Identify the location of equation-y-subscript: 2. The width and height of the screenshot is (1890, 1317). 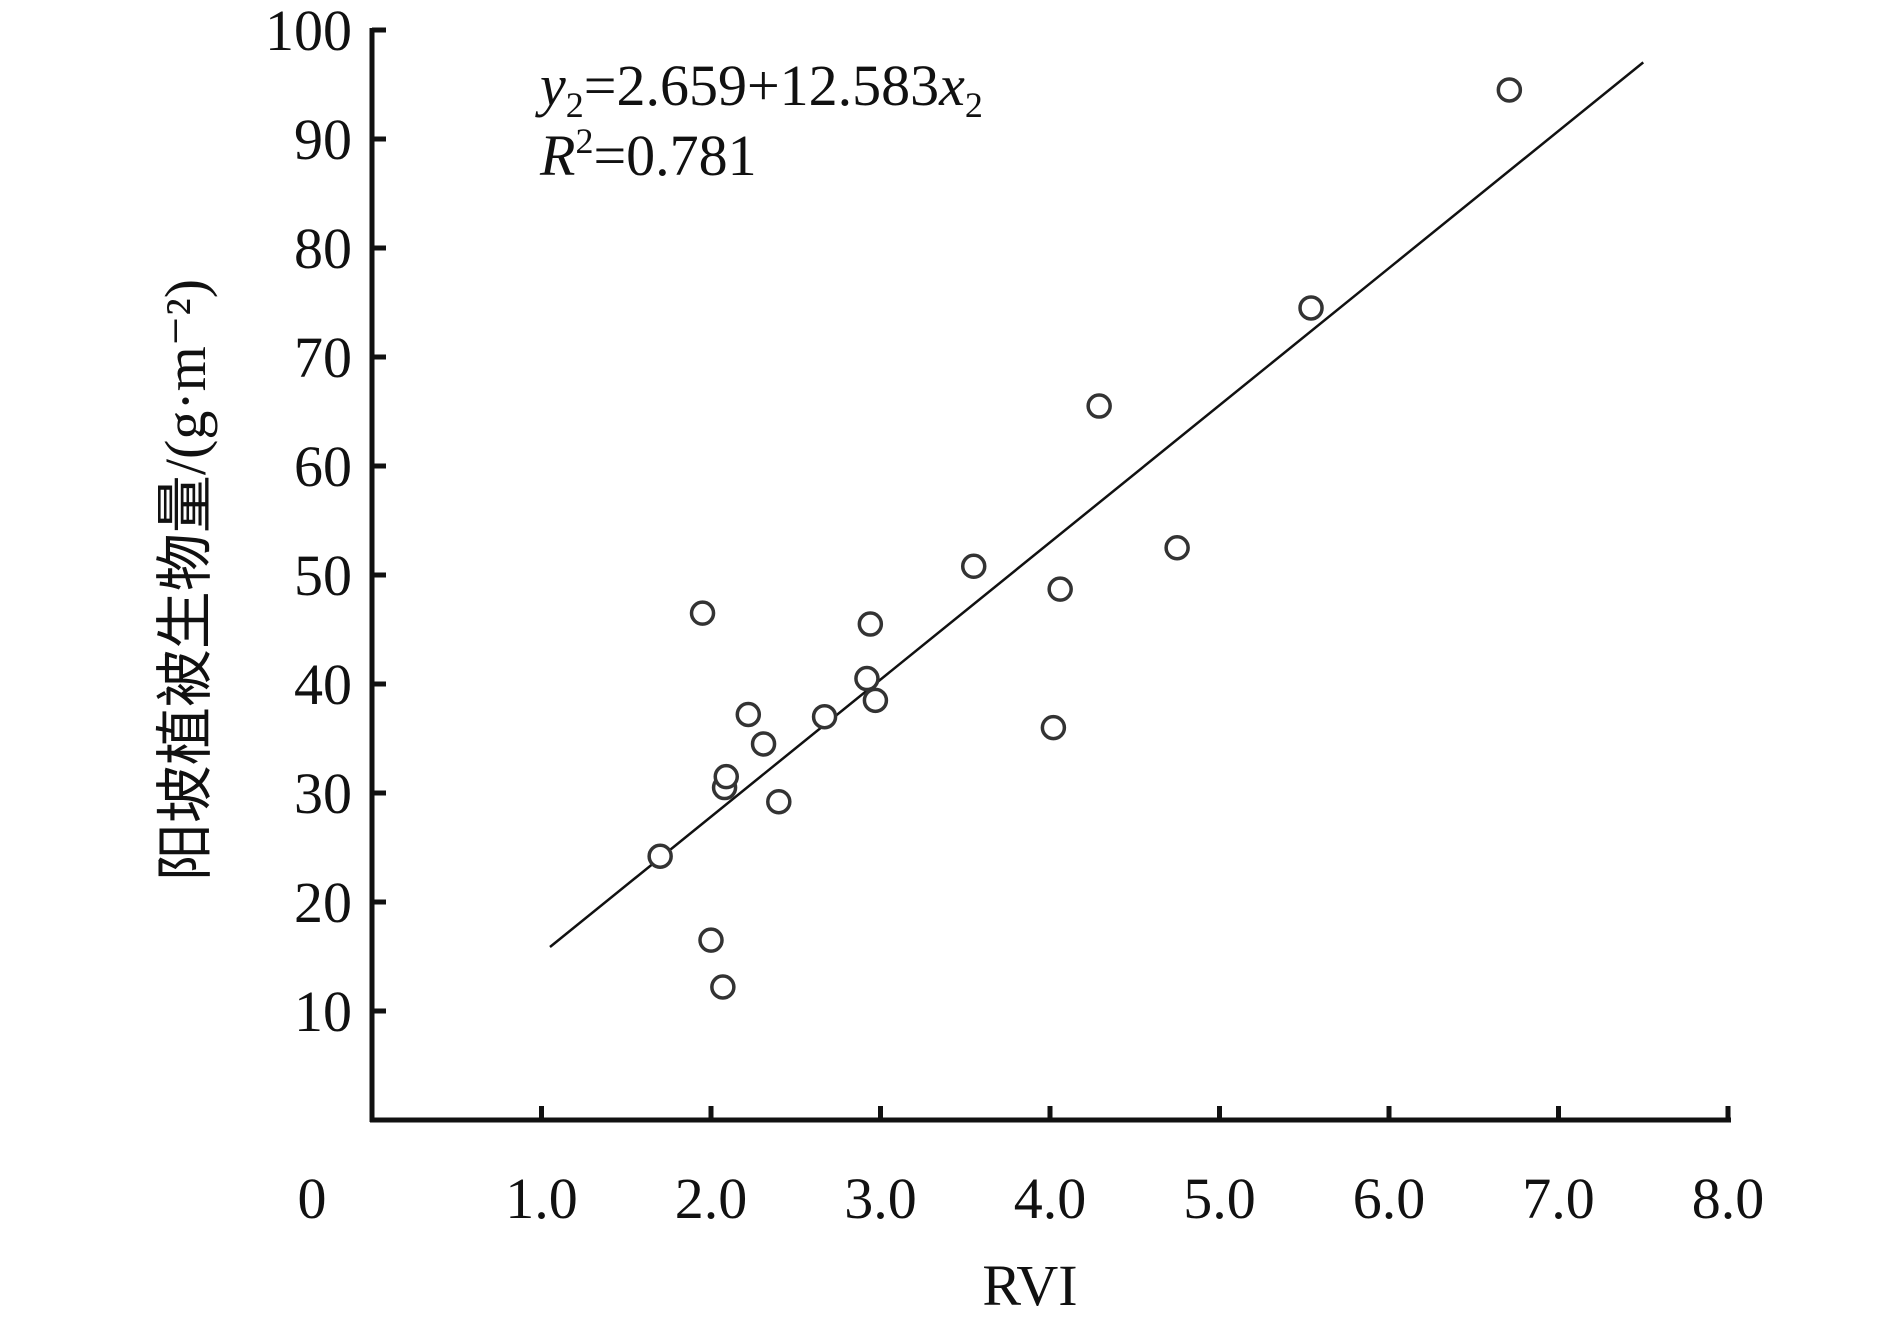
(575, 105).